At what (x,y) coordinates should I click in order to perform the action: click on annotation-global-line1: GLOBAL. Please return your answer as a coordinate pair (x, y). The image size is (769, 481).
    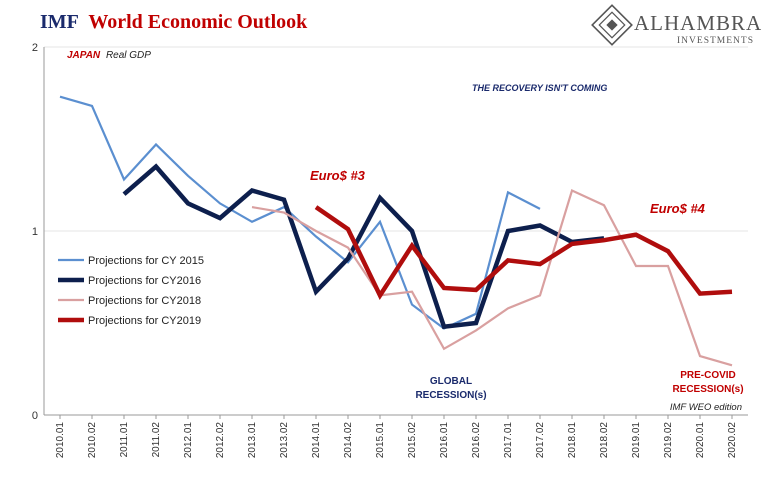
    Looking at the image, I should click on (451, 381).